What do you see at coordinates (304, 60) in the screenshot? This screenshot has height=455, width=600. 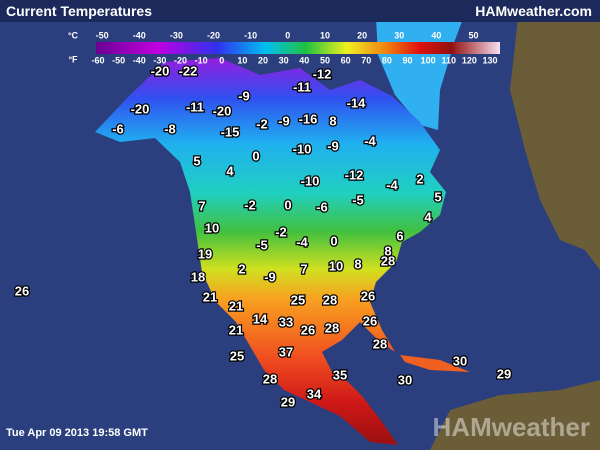 I see `fahrenheit-tick: 40` at bounding box center [304, 60].